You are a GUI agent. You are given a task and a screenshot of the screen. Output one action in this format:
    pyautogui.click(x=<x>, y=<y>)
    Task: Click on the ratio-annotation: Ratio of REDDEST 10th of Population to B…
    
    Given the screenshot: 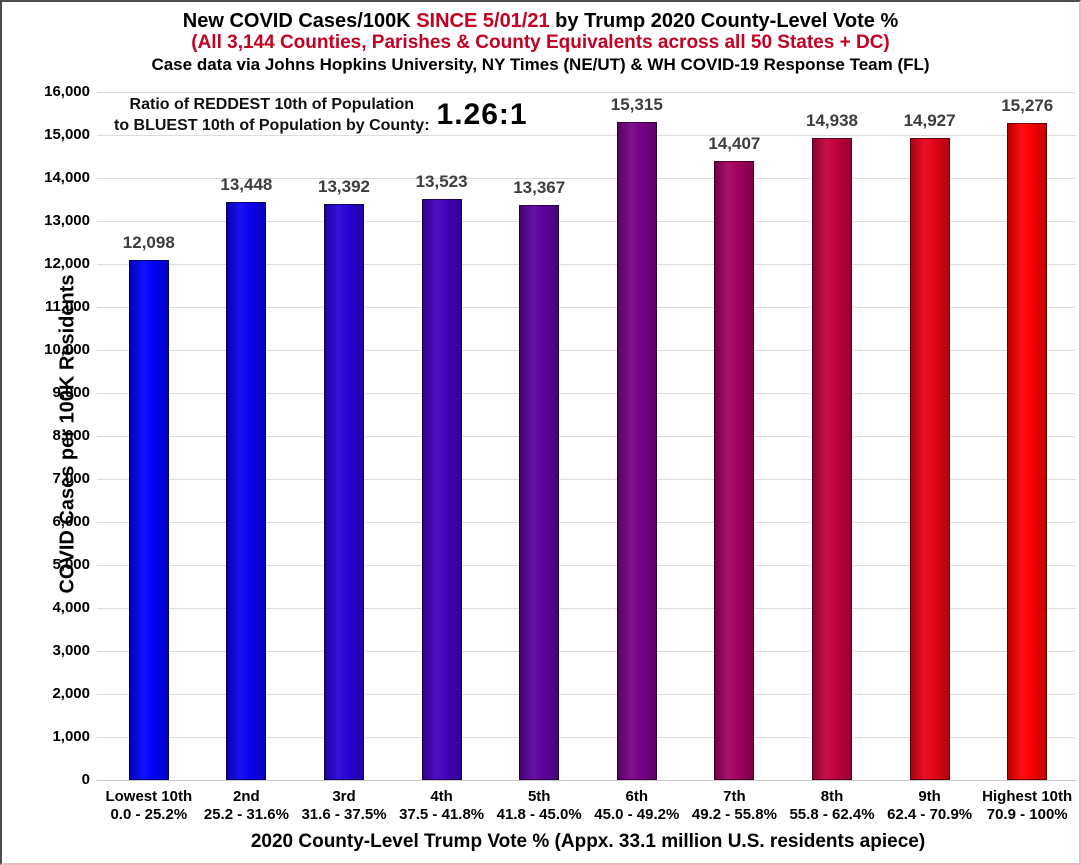 What is the action you would take?
    pyautogui.click(x=321, y=115)
    